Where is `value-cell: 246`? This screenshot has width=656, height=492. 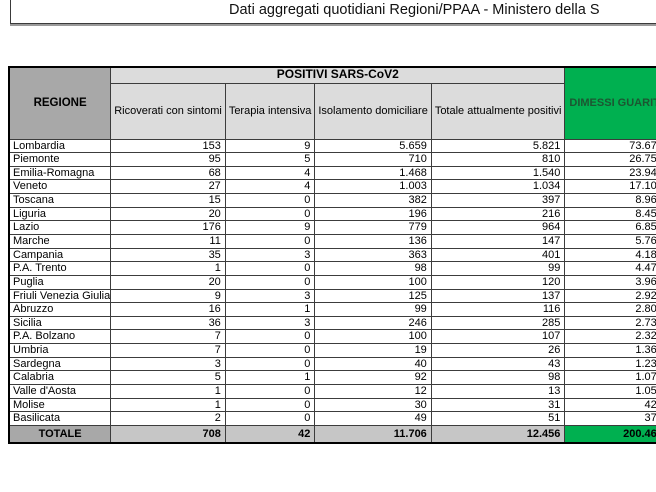 value-cell: 246 is located at coordinates (373, 323).